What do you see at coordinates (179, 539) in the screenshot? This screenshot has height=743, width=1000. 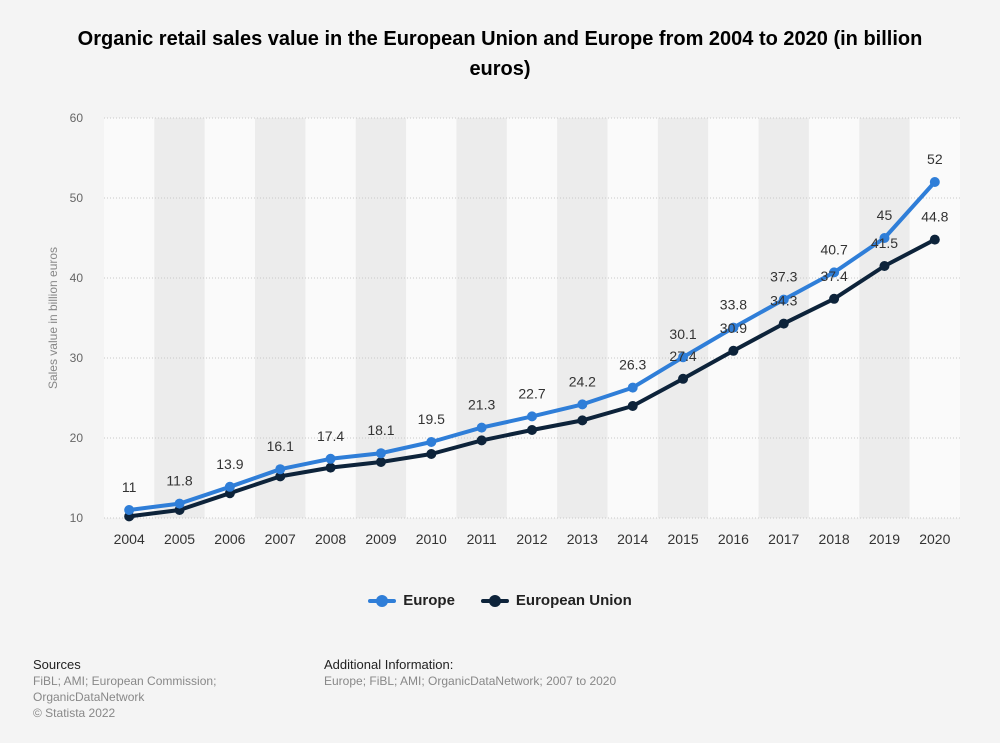 I see `x-tick-label: 2005` at bounding box center [179, 539].